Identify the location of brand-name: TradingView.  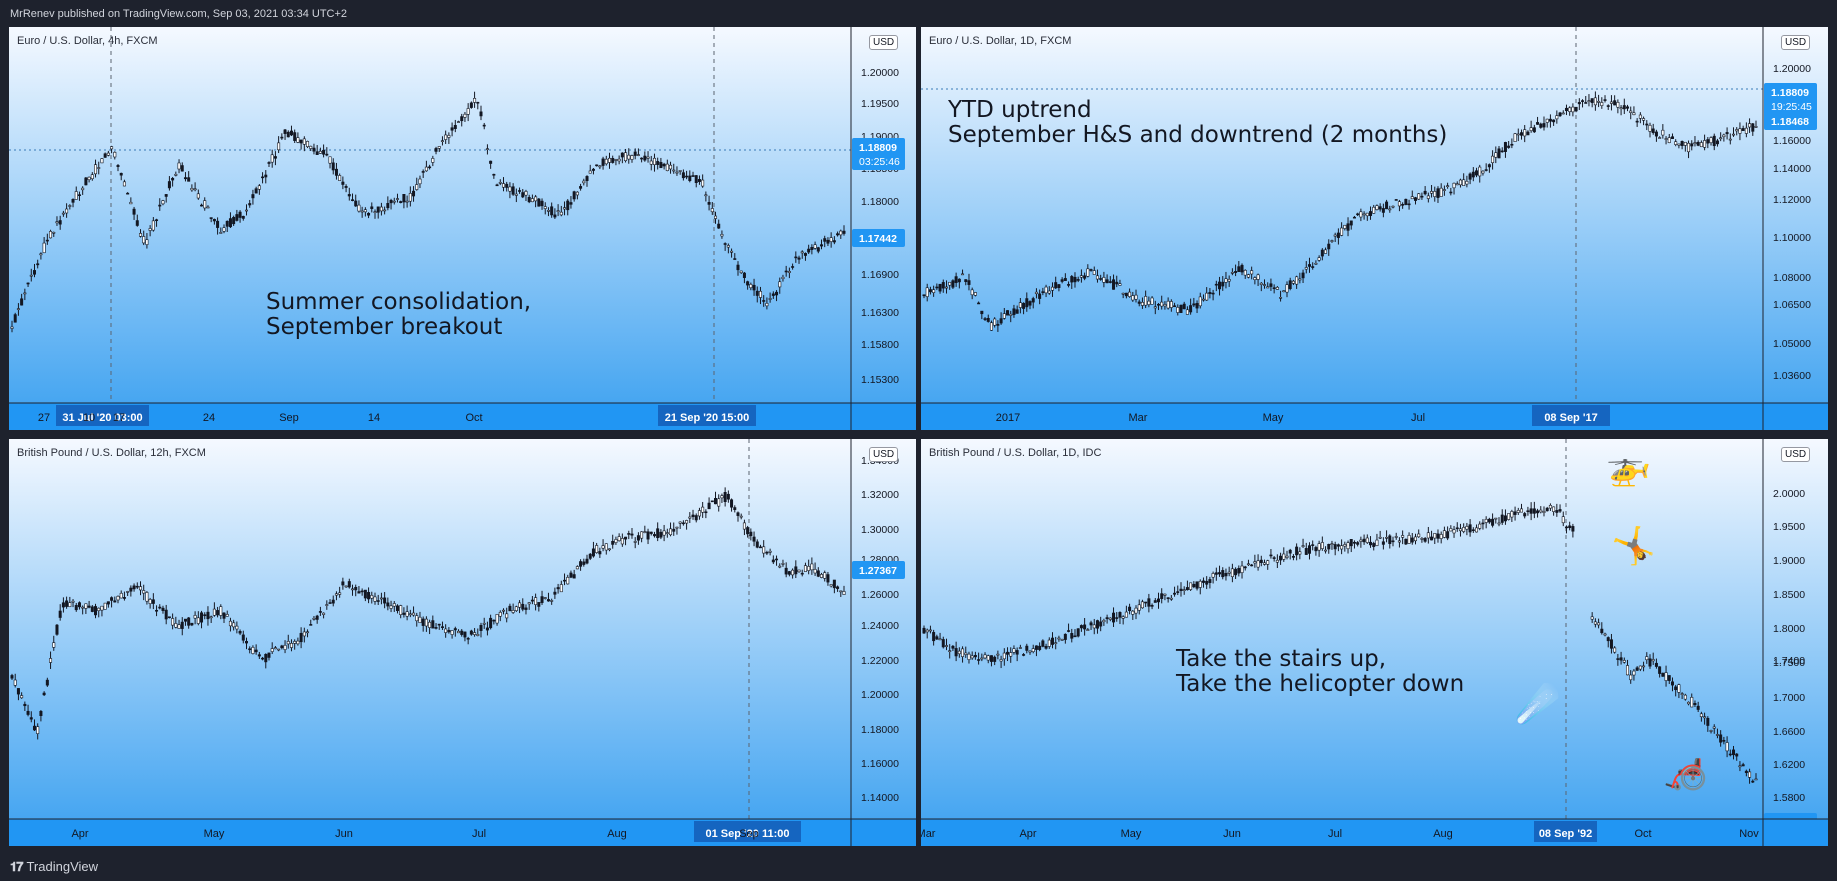
(62, 866).